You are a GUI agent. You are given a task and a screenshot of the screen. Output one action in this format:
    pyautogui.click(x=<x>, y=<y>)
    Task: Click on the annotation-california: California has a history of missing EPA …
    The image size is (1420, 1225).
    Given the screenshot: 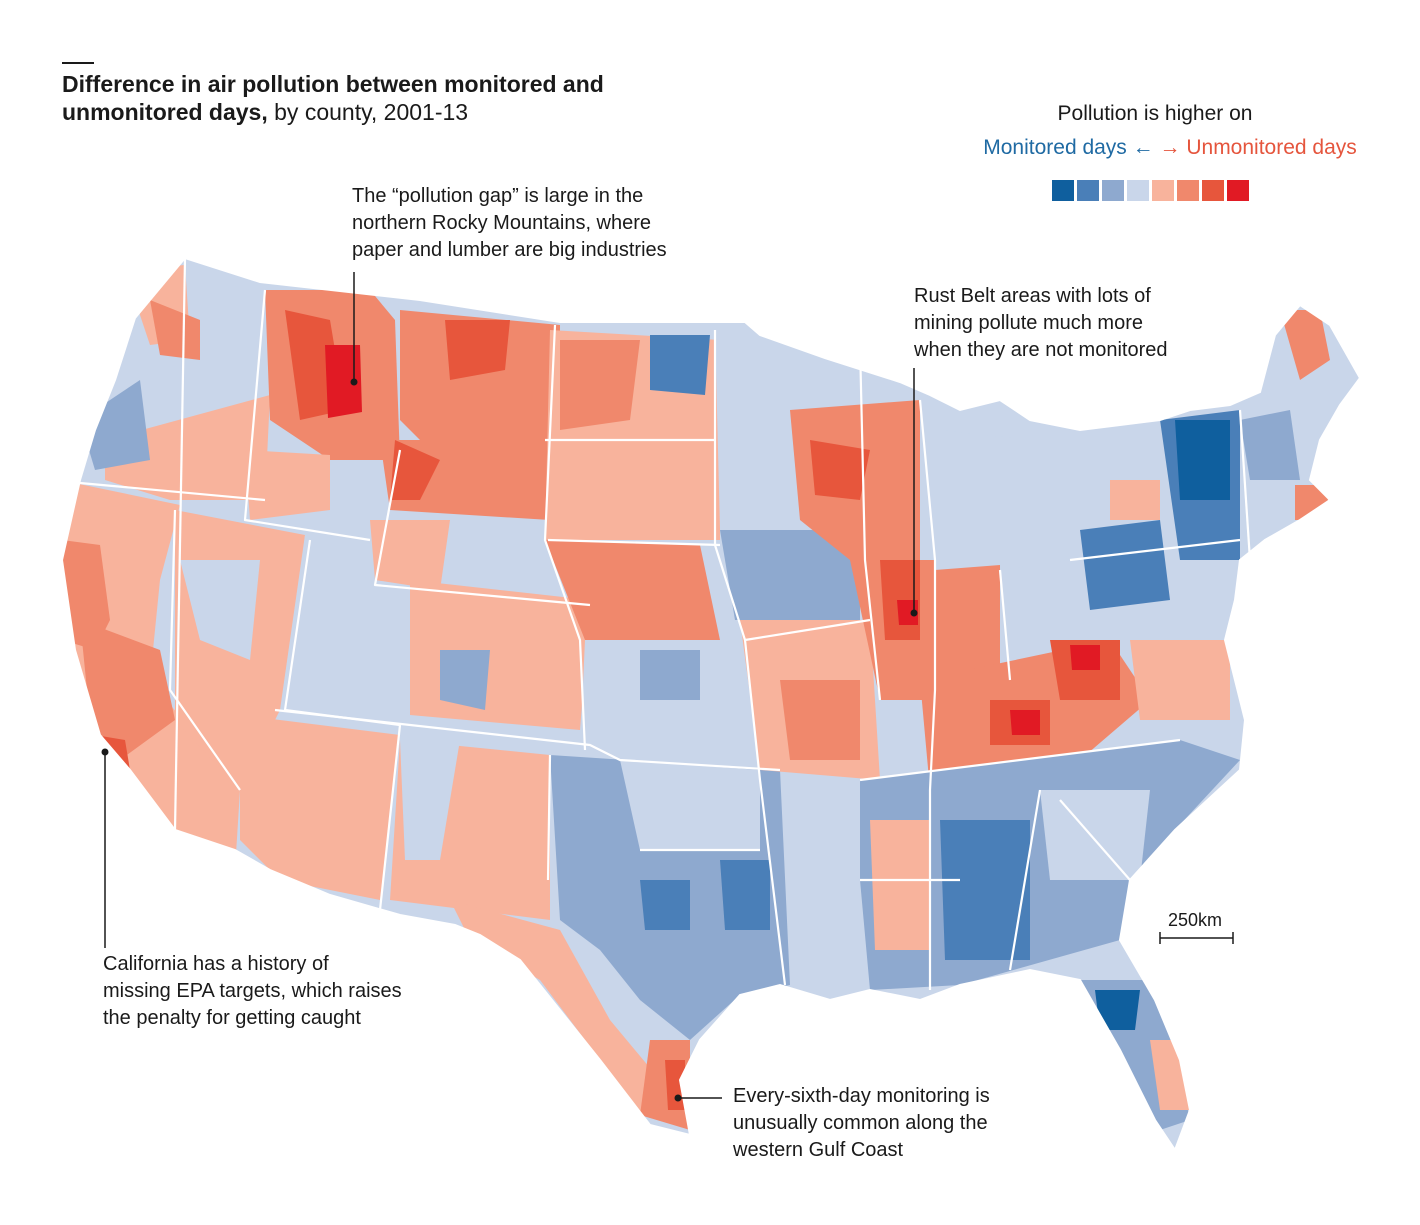 What is the action you would take?
    pyautogui.click(x=252, y=991)
    